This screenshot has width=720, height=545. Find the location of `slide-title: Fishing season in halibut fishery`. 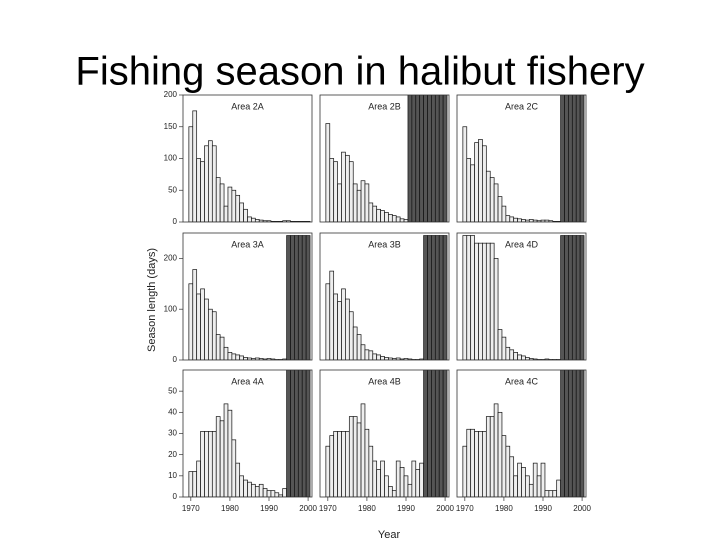

slide-title: Fishing season in halibut fishery is located at coordinates (359, 72).